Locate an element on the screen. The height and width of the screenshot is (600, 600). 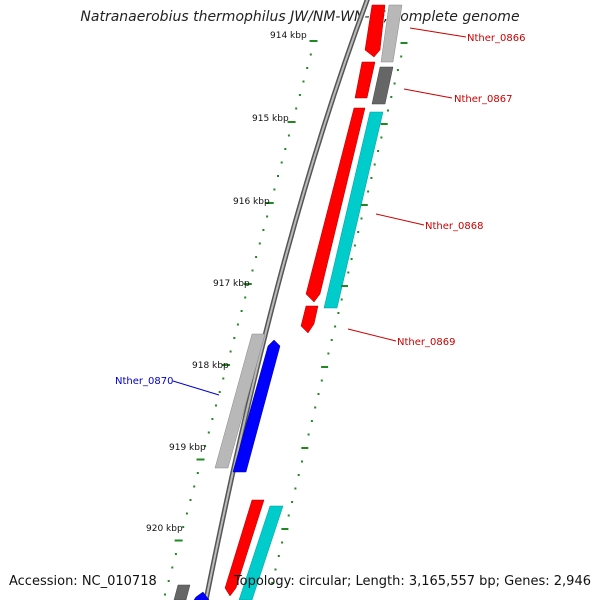
tick-label-916: 916 kbp is located at coordinates (251, 202).